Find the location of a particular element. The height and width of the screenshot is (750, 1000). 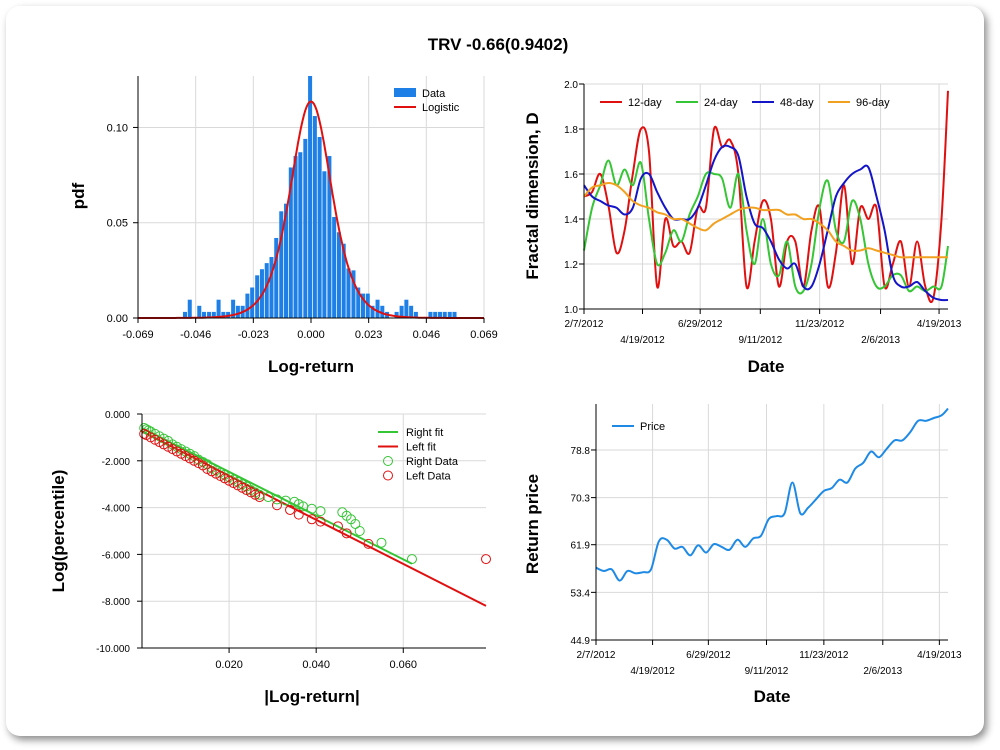

tick-label-x: 4/19/2013 is located at coordinates (939, 655).